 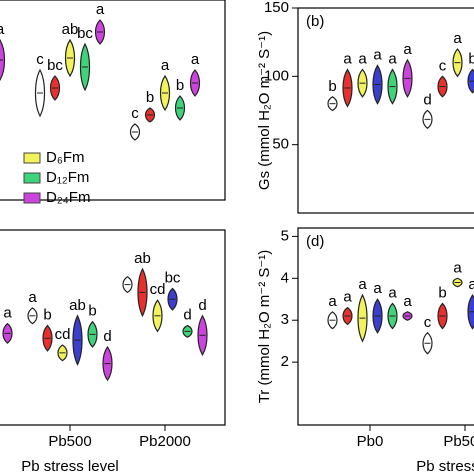 I want to click on panel-label: (d), so click(x=315, y=241).